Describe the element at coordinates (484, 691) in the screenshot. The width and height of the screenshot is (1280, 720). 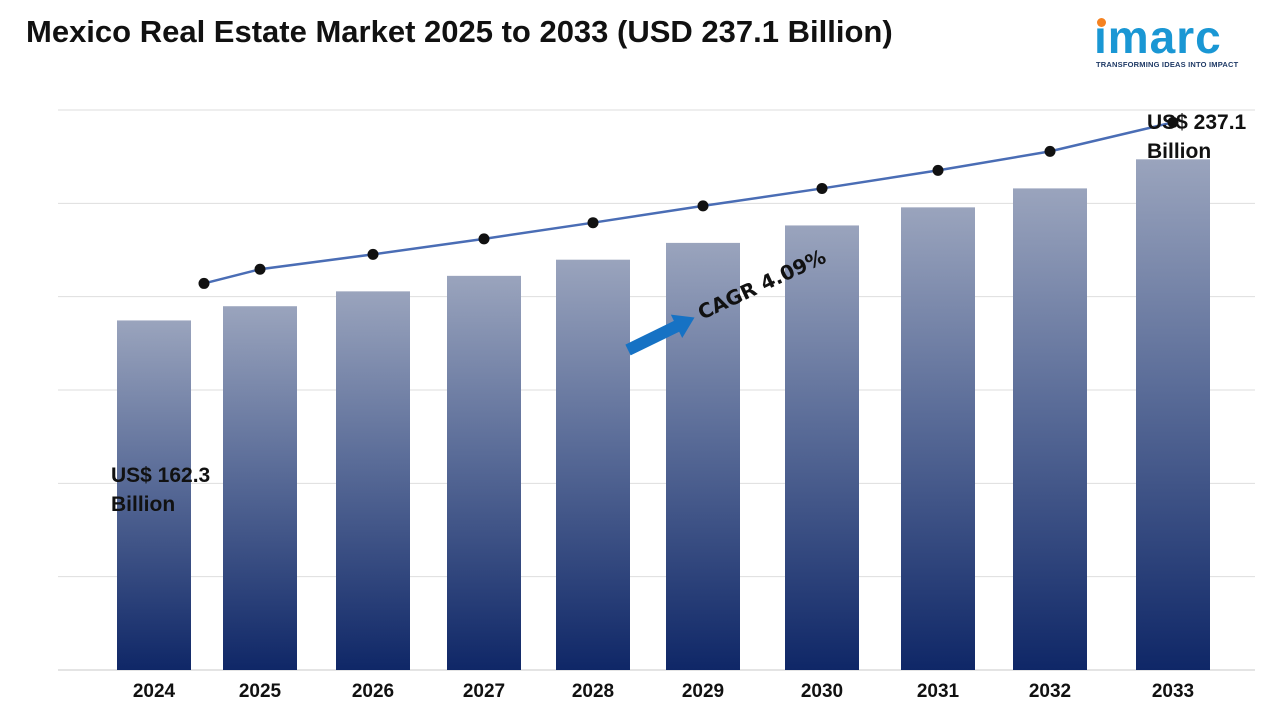
I see `x-tick-label: 2027` at that location.